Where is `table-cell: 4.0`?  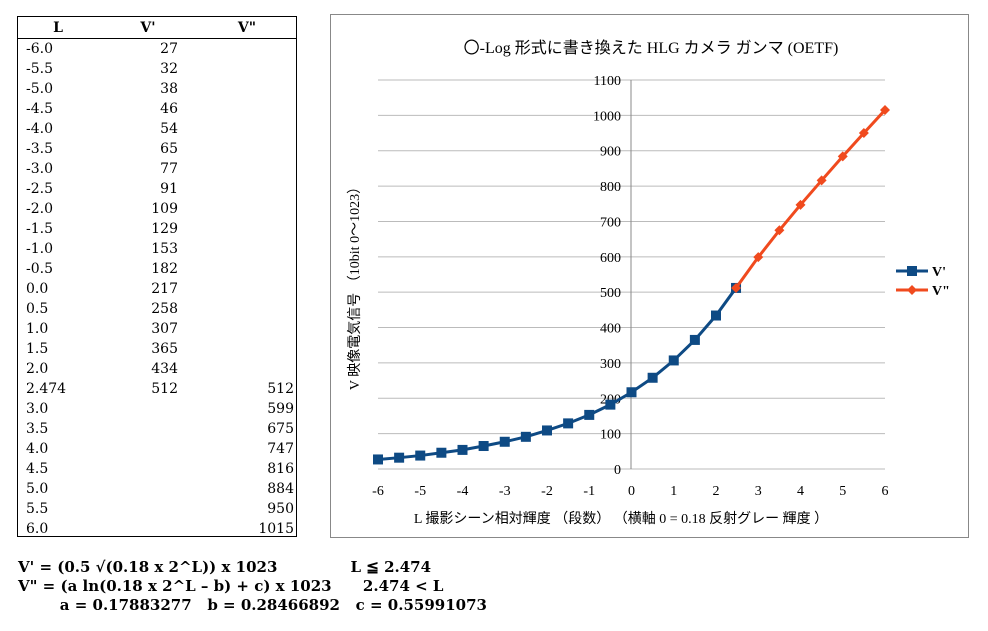
table-cell: 4.0 is located at coordinates (37, 449).